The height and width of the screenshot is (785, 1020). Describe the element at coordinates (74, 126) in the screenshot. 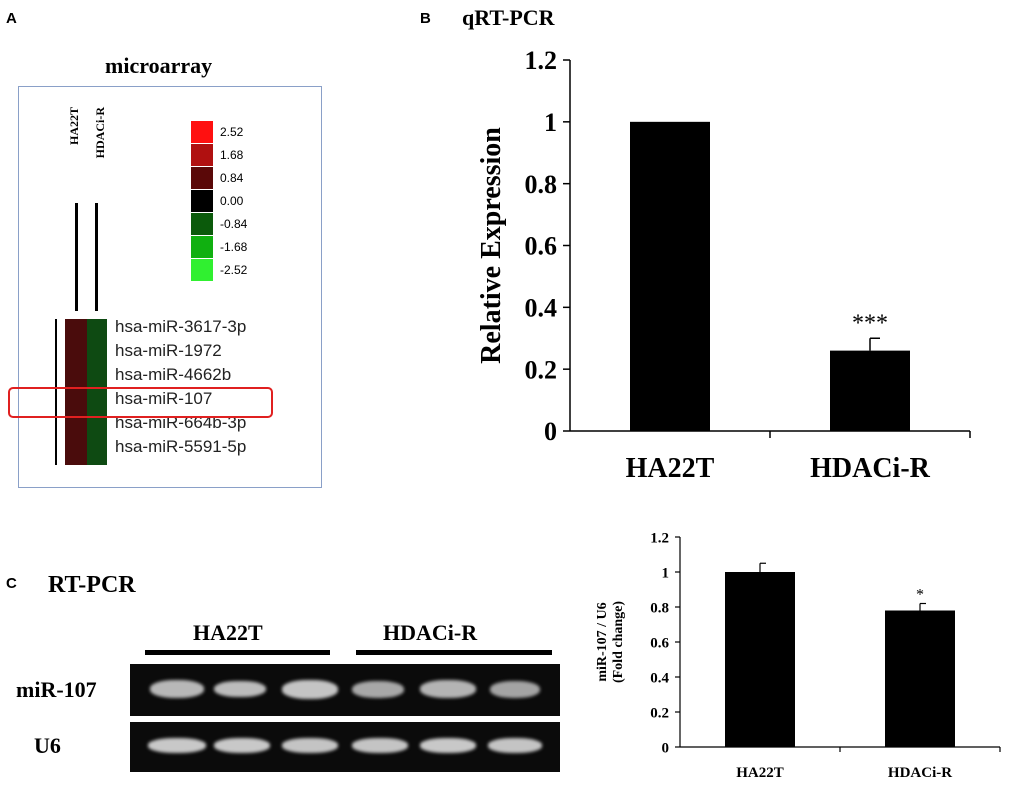

I see `heatmap-col-ha22t: HA22T` at that location.